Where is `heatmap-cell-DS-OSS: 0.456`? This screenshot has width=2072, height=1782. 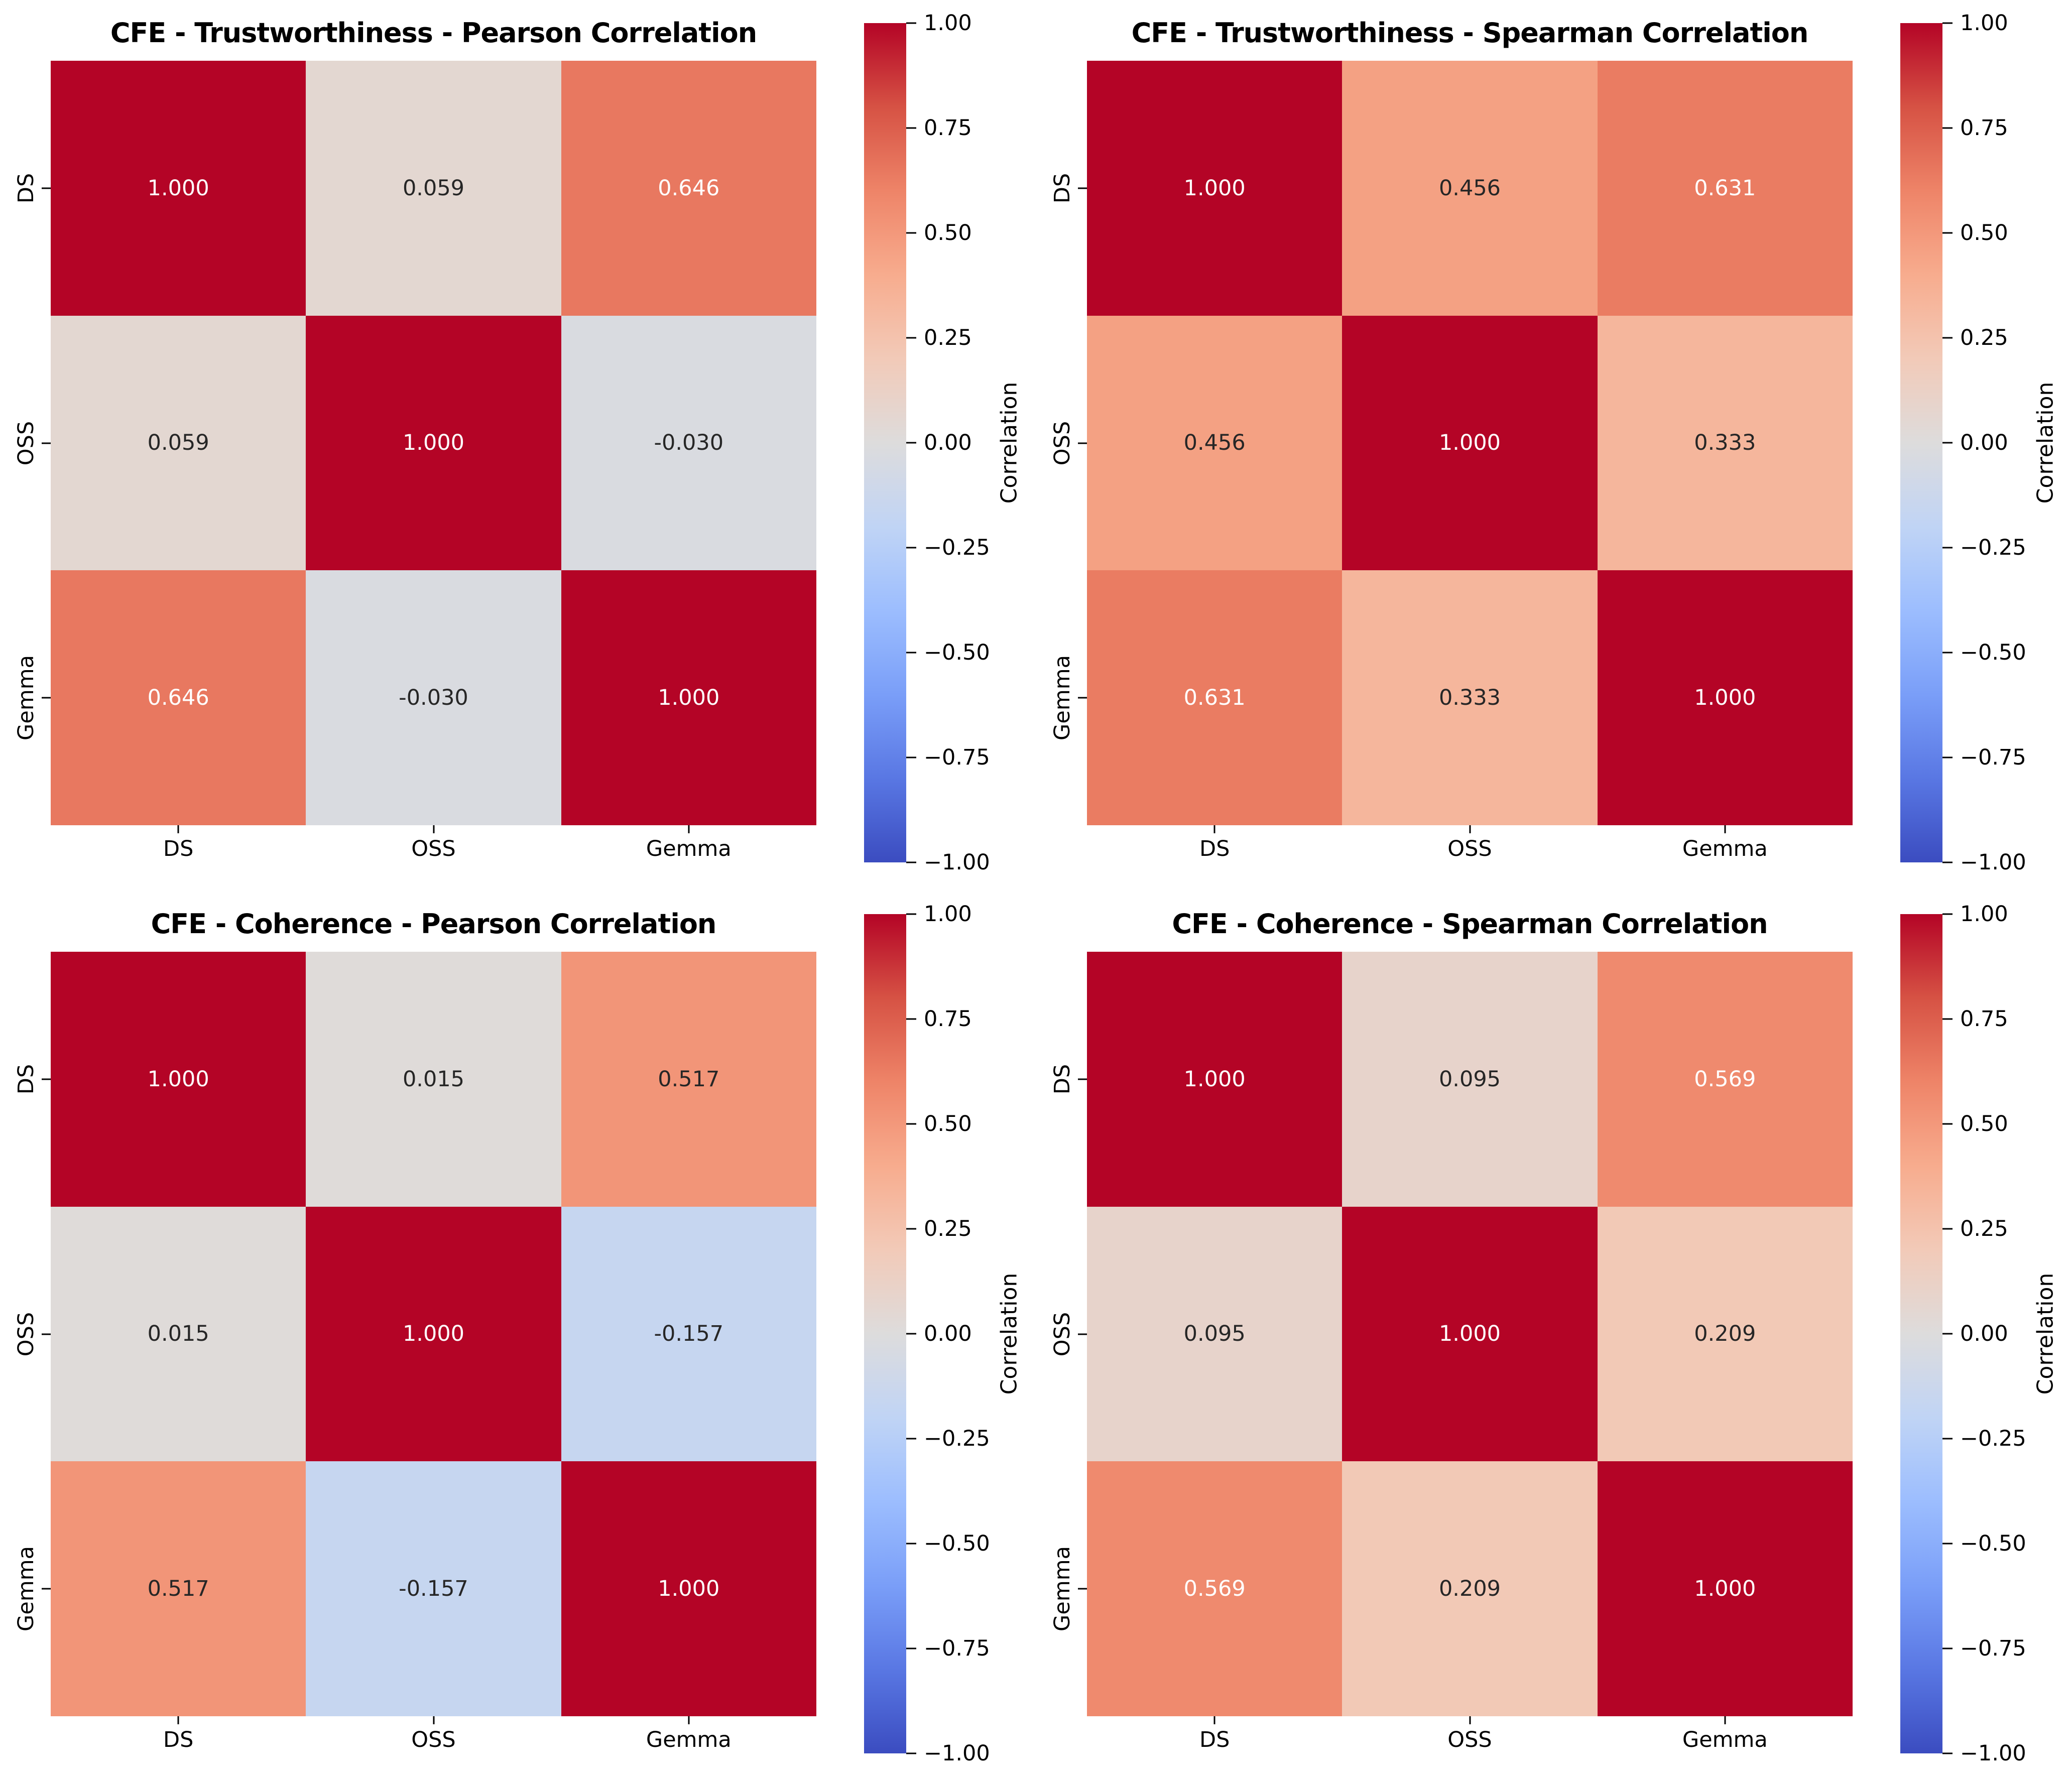 heatmap-cell-DS-OSS: 0.456 is located at coordinates (1470, 188).